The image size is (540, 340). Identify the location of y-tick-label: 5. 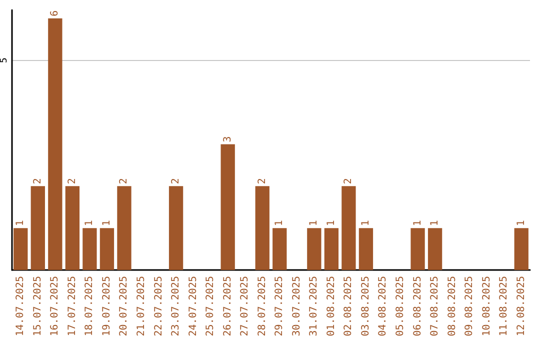
(5, 61).